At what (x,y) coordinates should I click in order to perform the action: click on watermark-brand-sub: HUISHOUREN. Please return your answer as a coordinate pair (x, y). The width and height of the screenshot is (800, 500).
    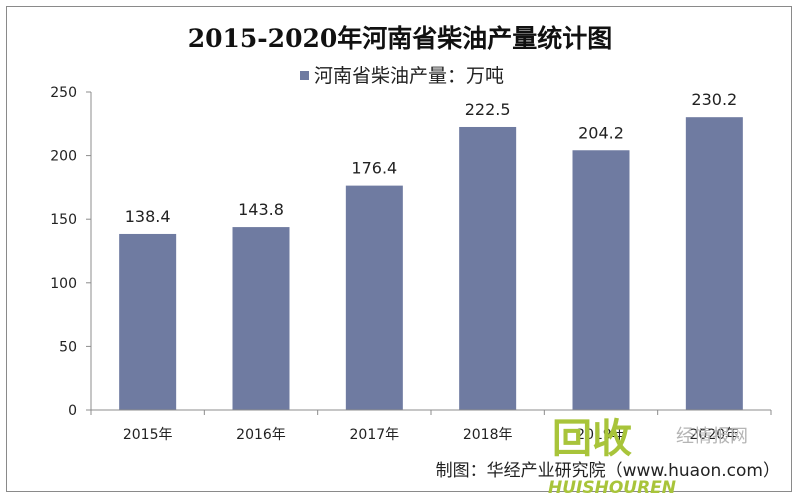
    Looking at the image, I should click on (612, 488).